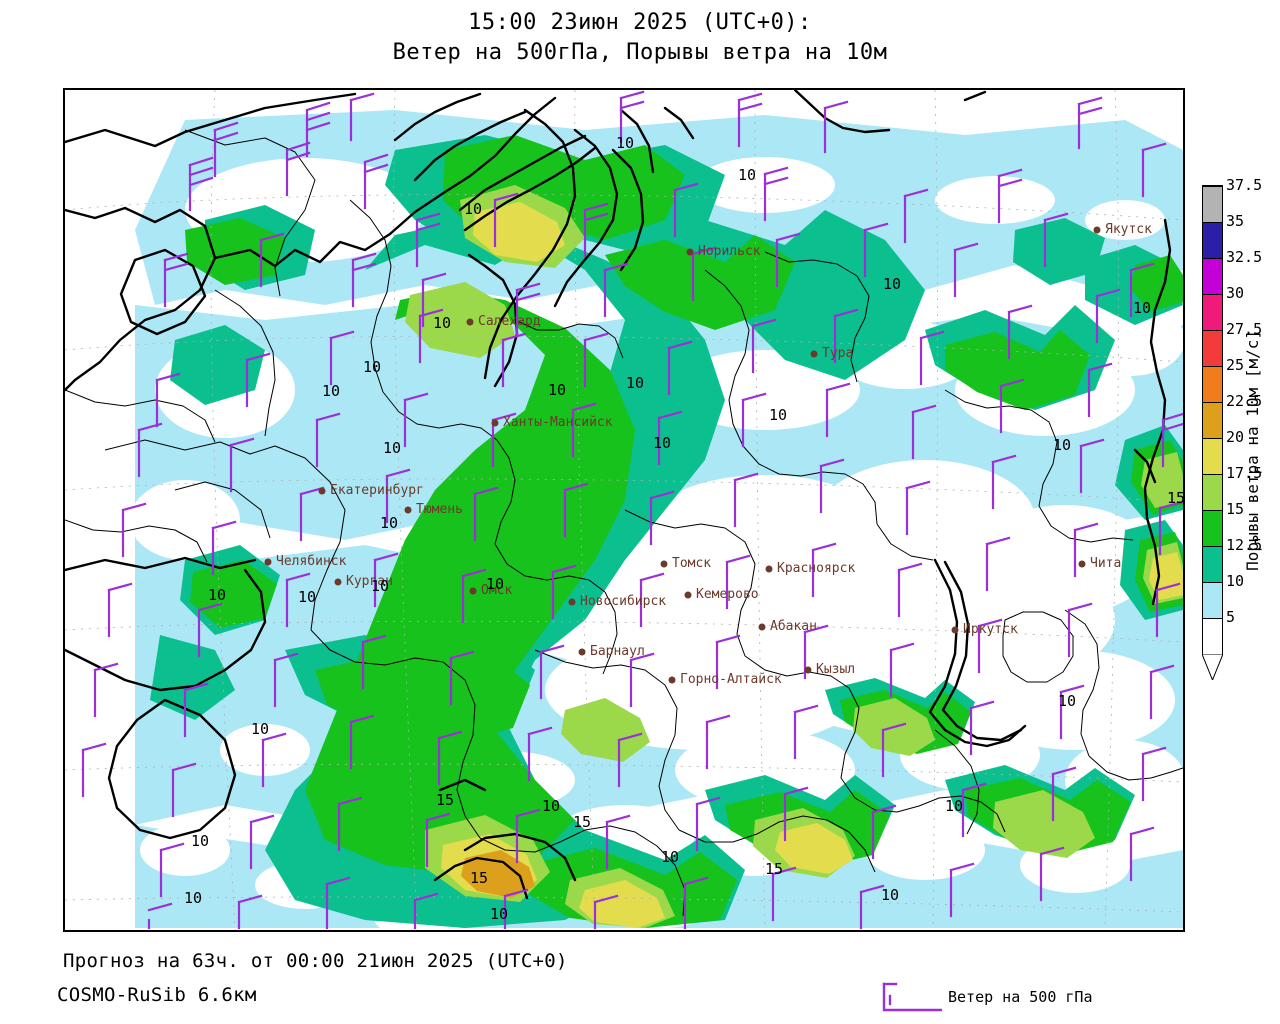 The width and height of the screenshot is (1280, 1024). Describe the element at coordinates (1106, 563) in the screenshot. I see `city-label: Чита` at that location.